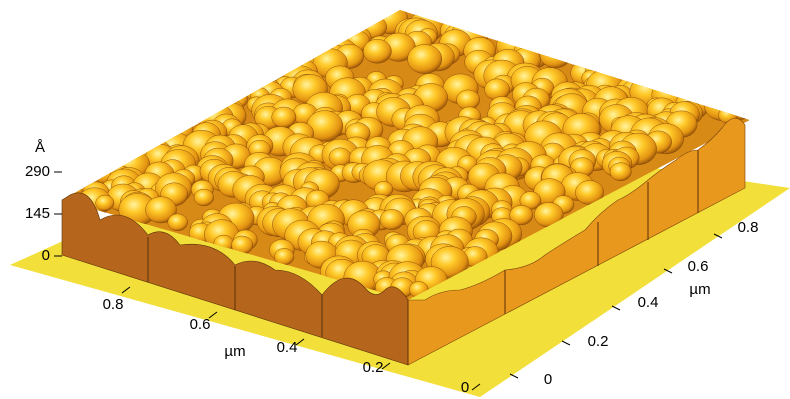 This screenshot has height=399, width=790. Describe the element at coordinates (287, 347) in the screenshot. I see `x-tick-label: 0.4` at that location.